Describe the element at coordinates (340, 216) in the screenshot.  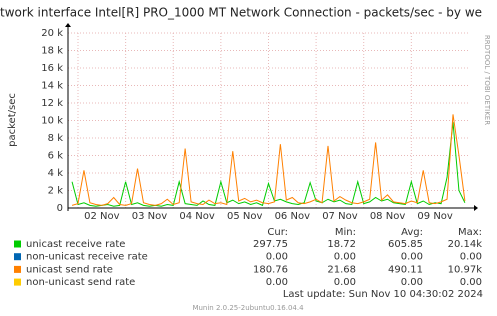
I see `x-tick-label: 07 Nov` at that location.